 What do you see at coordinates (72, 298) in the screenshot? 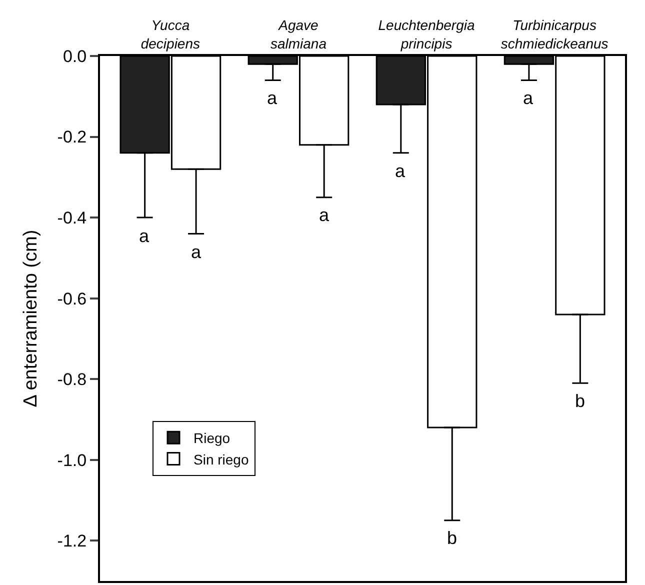
I see `y-tick-label: -0.6` at bounding box center [72, 298].